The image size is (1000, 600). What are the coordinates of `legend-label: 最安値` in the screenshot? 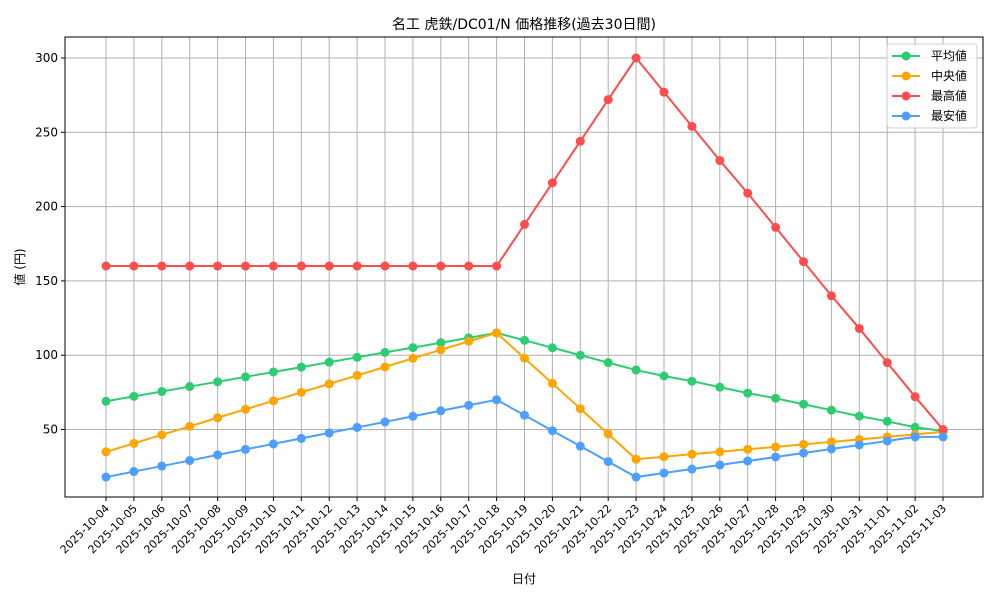 It's located at (949, 115).